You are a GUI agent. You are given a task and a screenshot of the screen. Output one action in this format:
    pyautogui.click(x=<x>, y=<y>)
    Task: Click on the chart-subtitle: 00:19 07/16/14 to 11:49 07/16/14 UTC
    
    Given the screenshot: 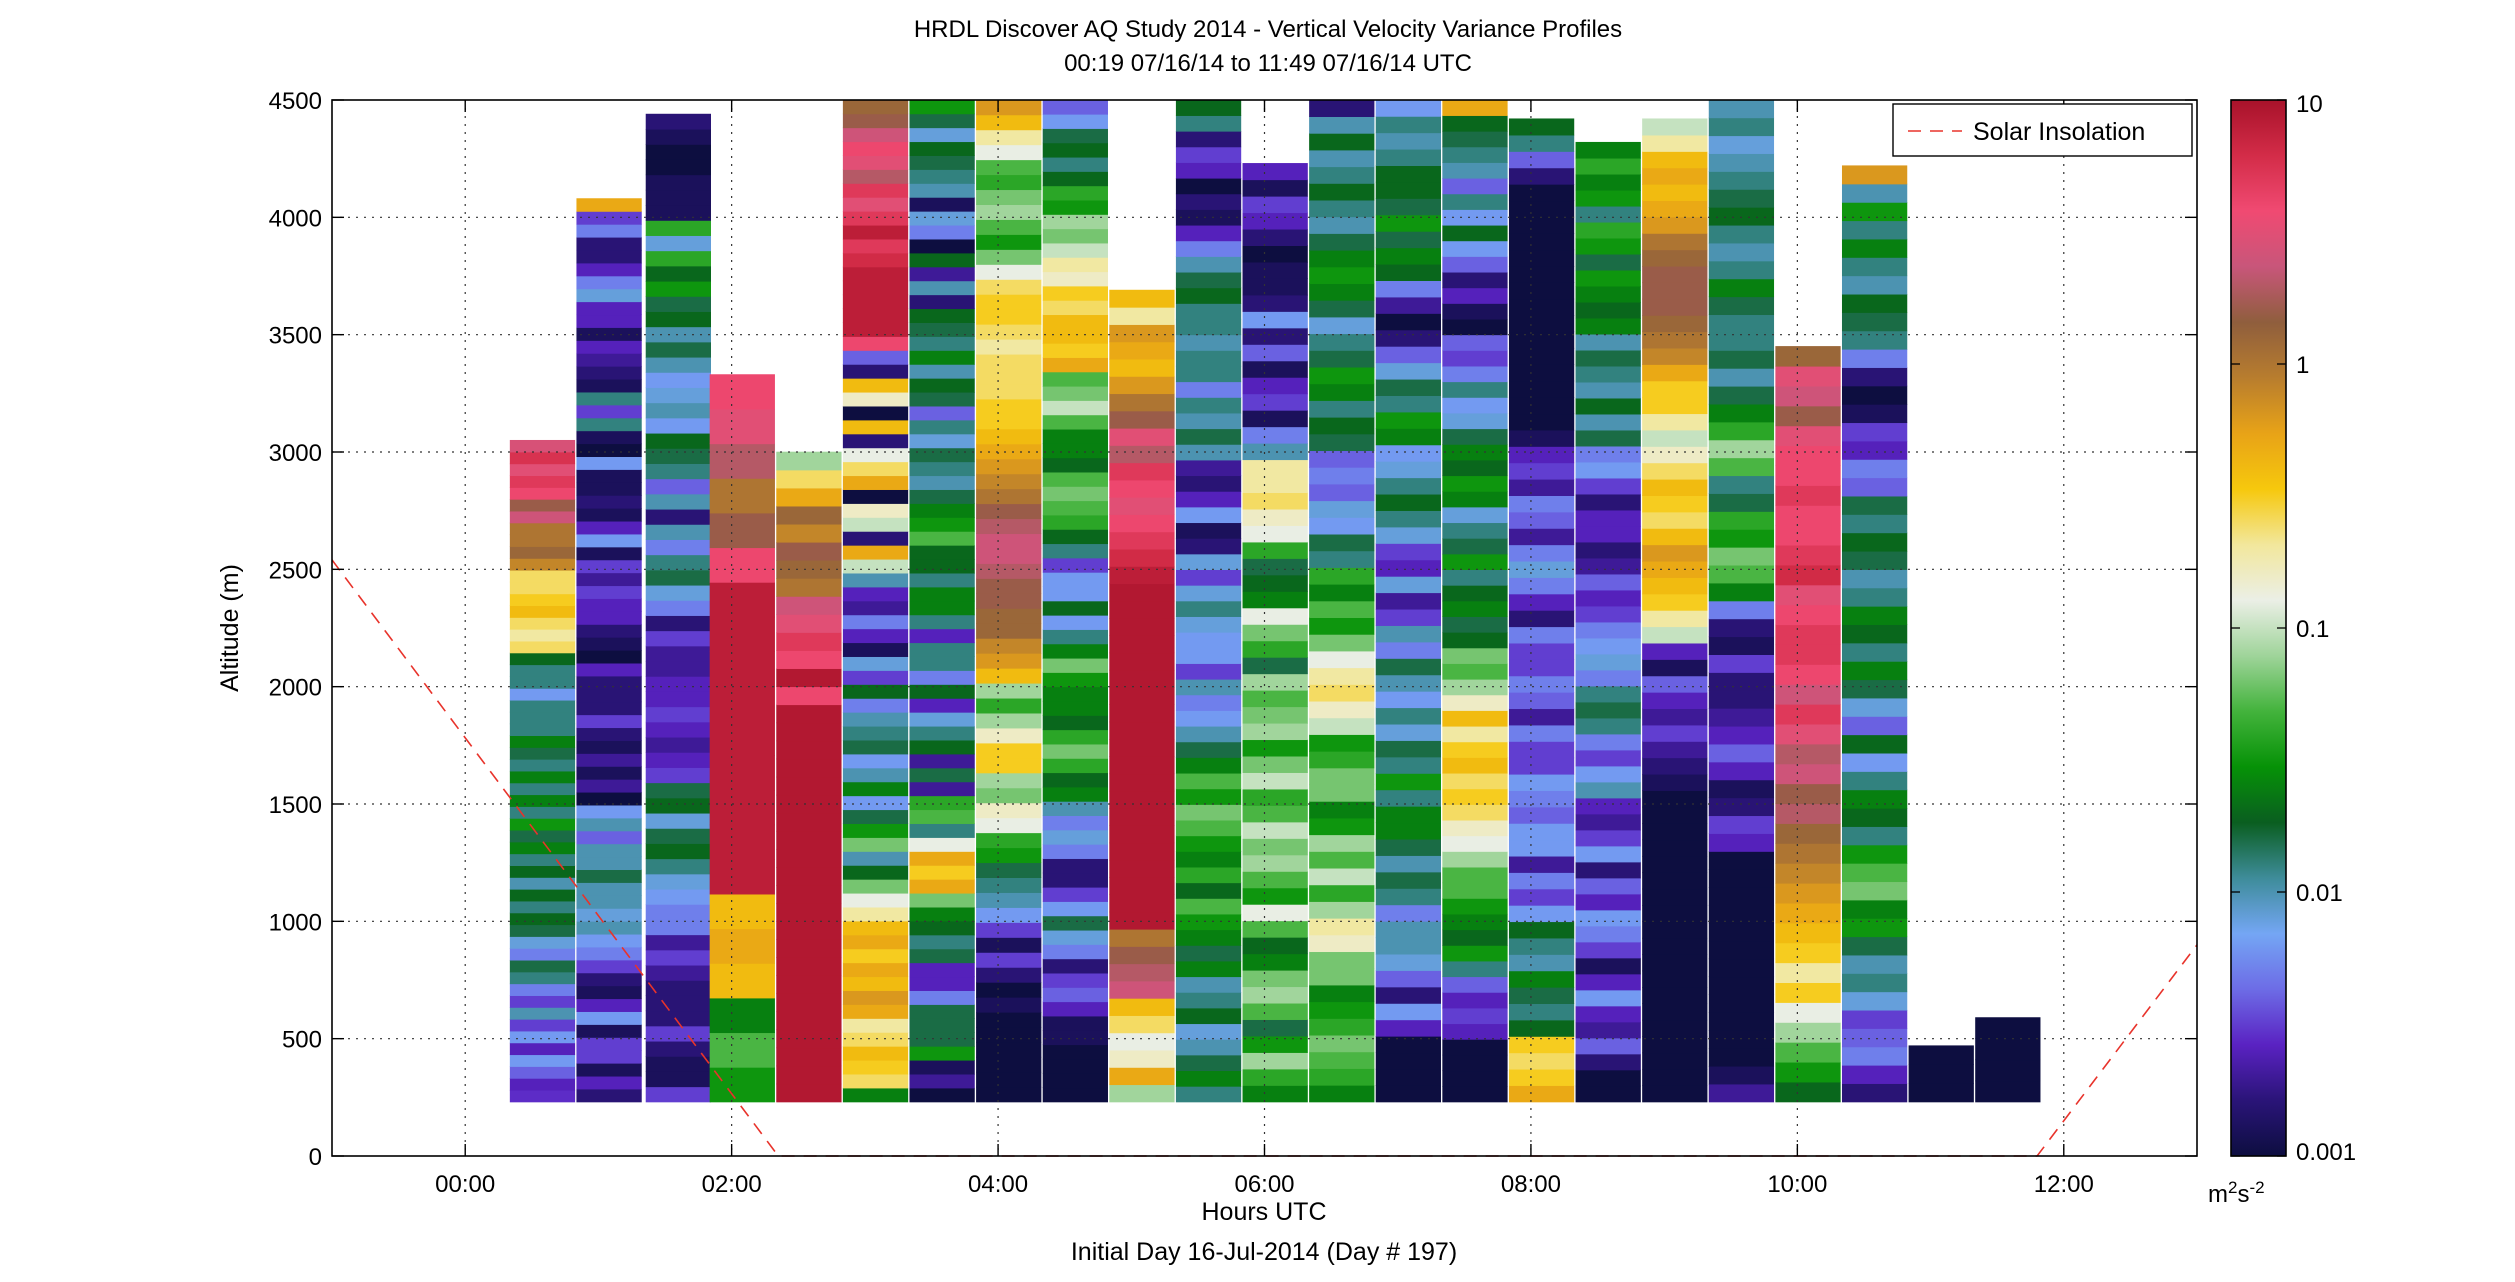 What is the action you would take?
    pyautogui.click(x=1268, y=63)
    